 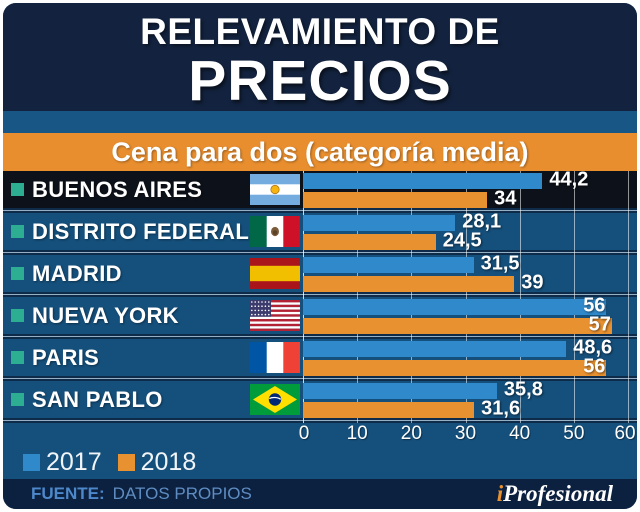 I want to click on chart-row: PARIS 48,6 56, so click(x=320, y=359).